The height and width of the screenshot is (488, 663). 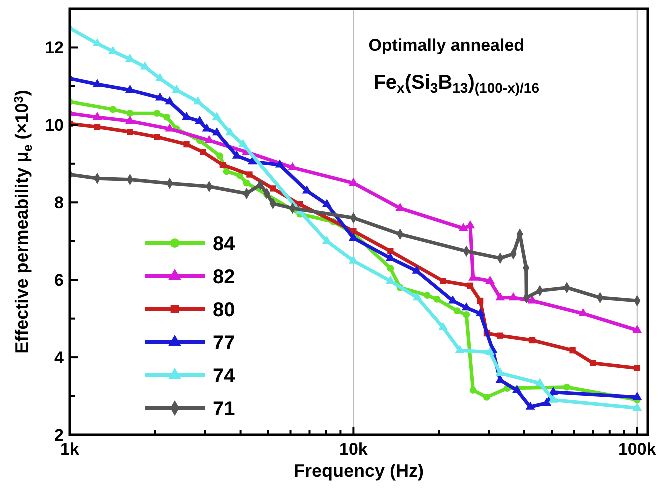 I want to click on legend-label: 74, so click(x=224, y=376).